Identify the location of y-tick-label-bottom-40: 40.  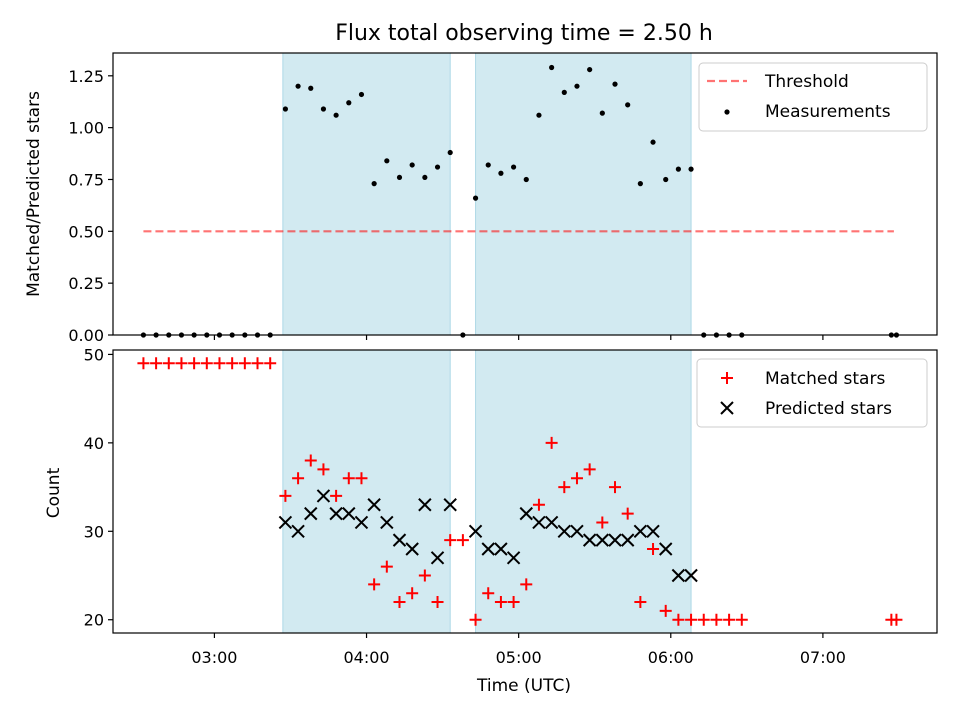
(94, 443).